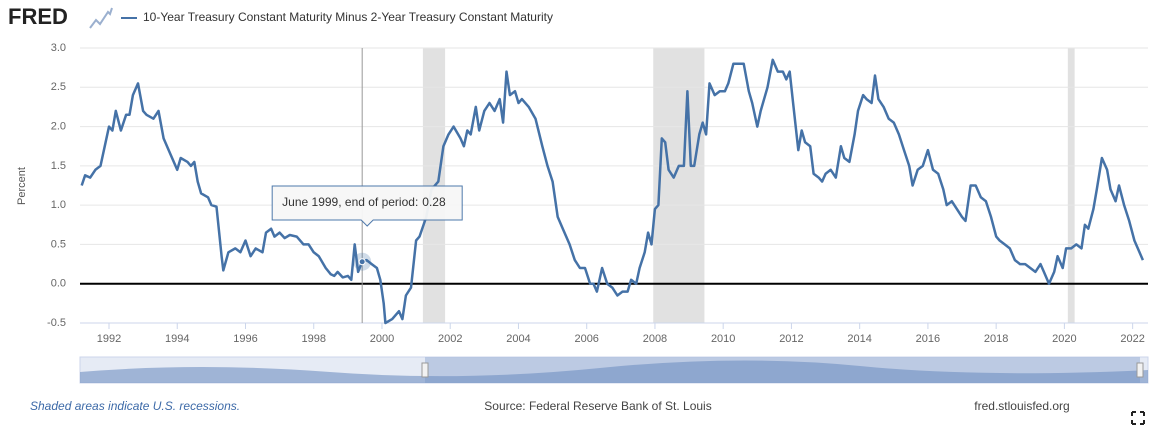 This screenshot has width=1166, height=434. I want to click on recession-note: Shaded areas indicate U.S. recessions., so click(135, 406).